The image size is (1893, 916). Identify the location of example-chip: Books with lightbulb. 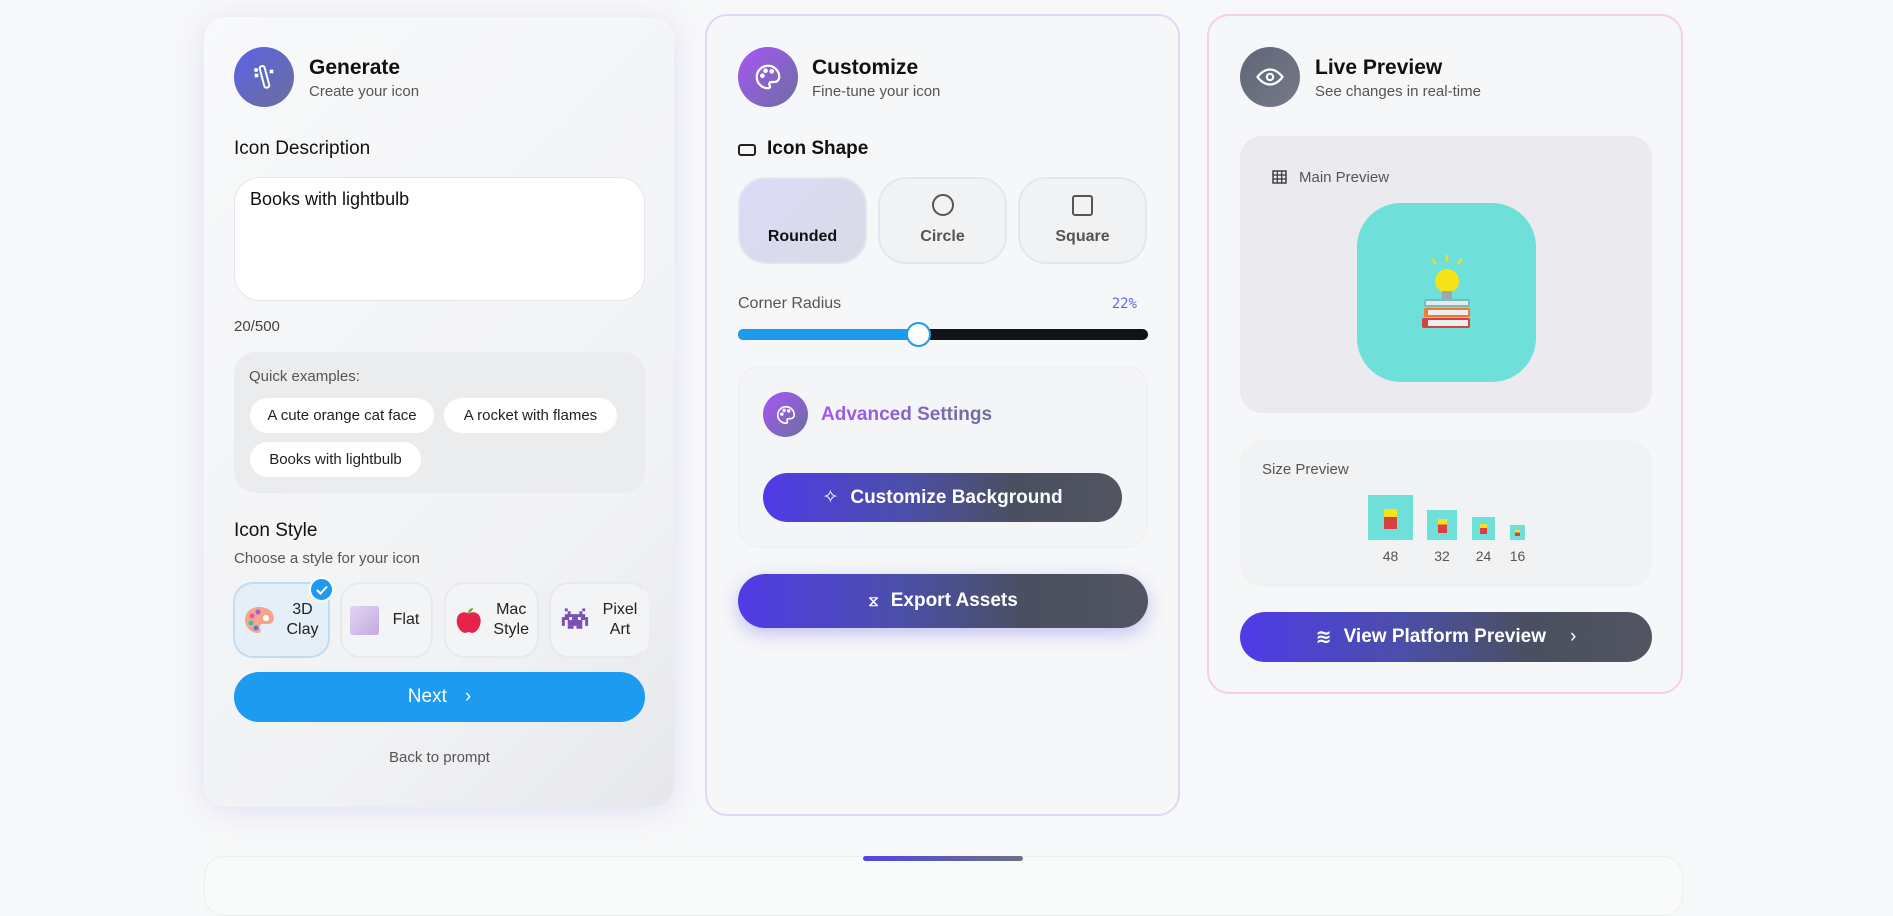
(335, 459).